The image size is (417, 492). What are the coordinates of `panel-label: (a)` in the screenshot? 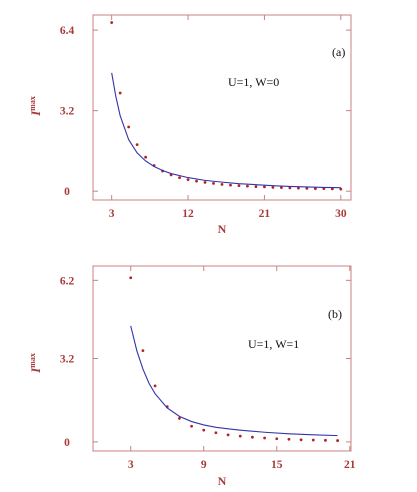 It's located at (338, 52).